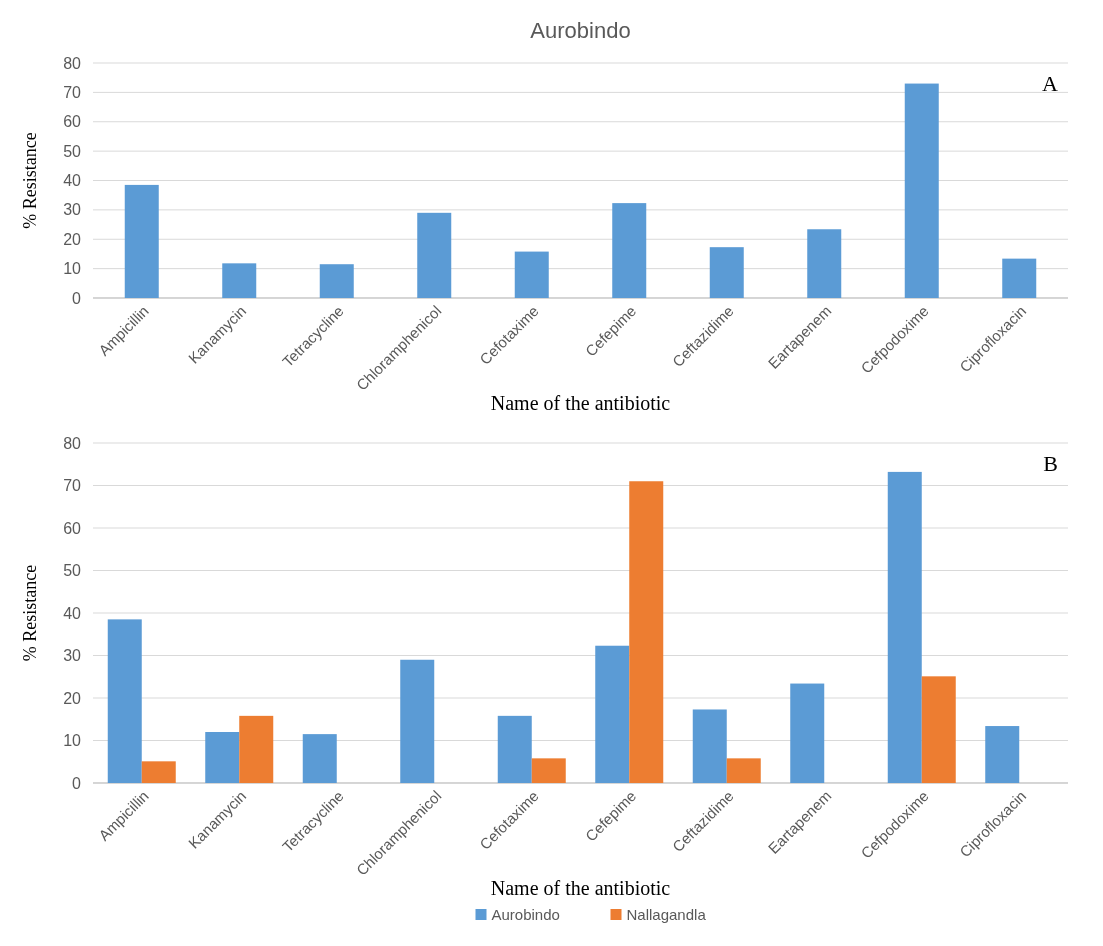  Describe the element at coordinates (1050, 83) in the screenshot. I see `annotation: A` at that location.